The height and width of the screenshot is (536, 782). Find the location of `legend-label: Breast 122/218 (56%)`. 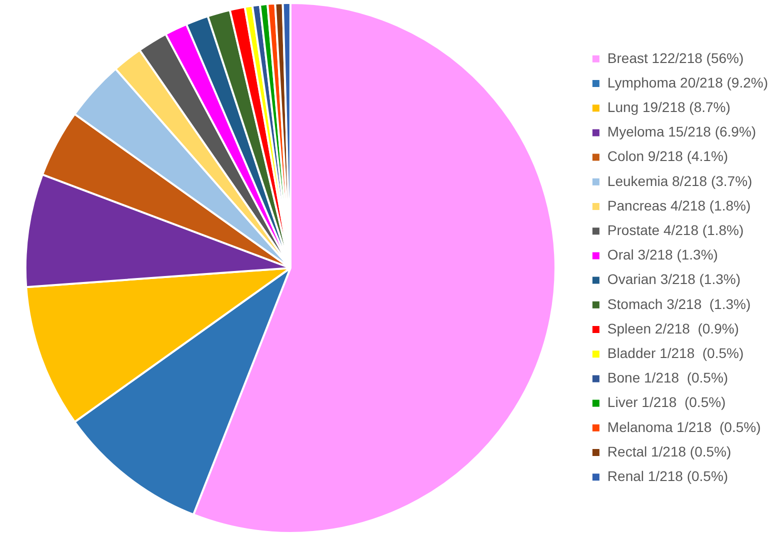

legend-label: Breast 122/218 (56%) is located at coordinates (675, 58).